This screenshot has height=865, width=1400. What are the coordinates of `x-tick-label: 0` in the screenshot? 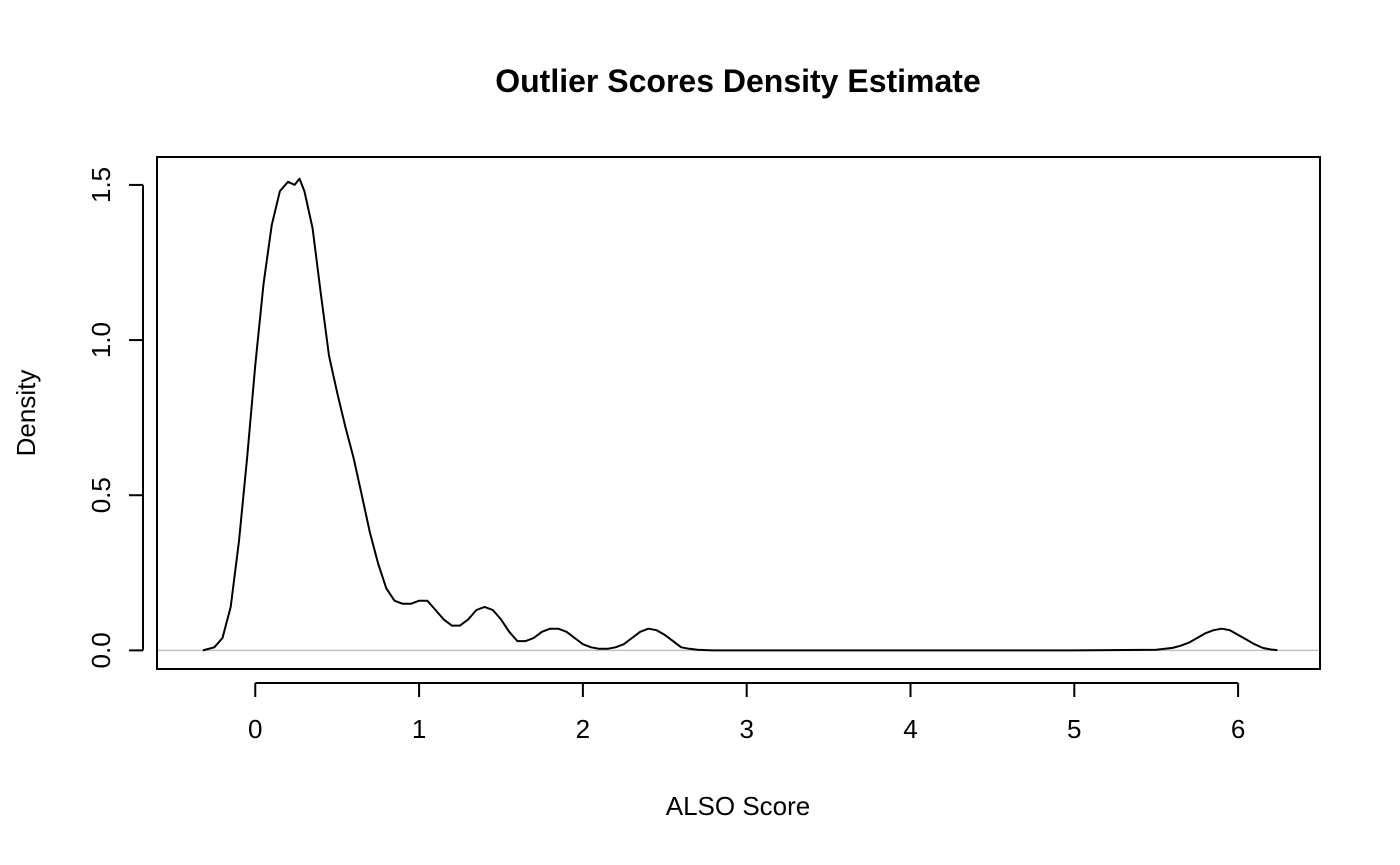 It's located at (255, 729).